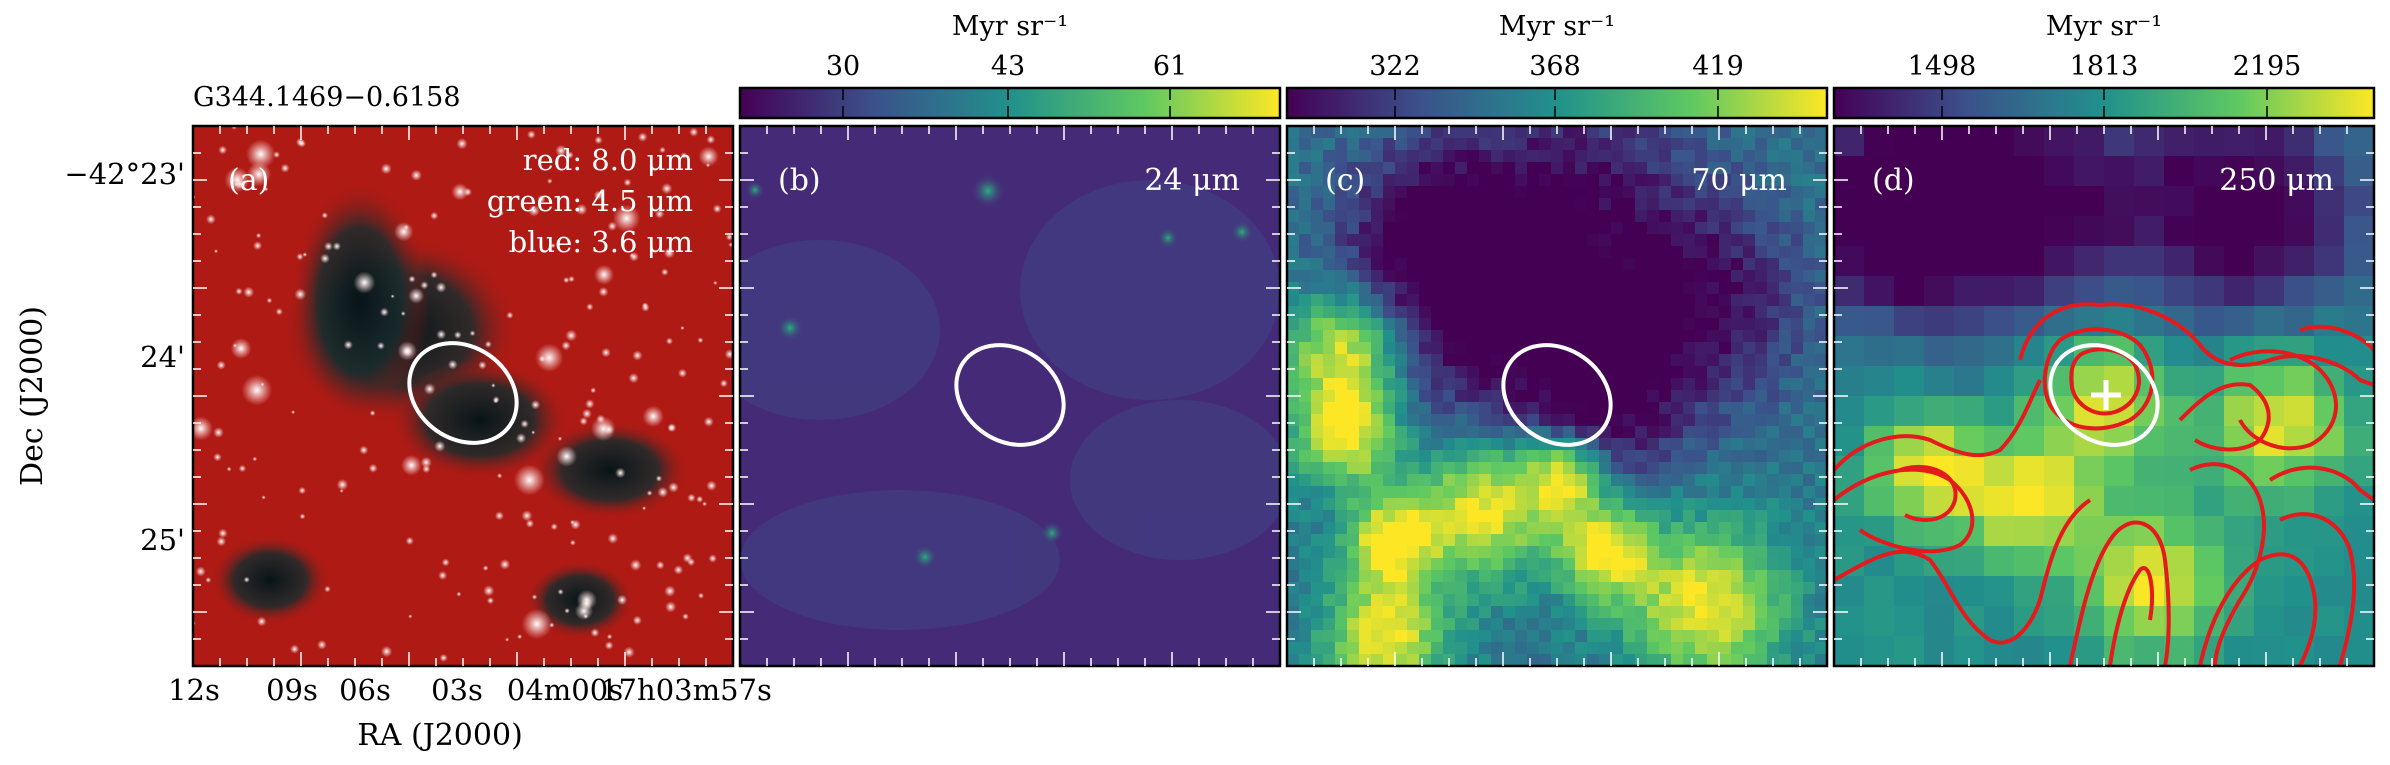 The image size is (2390, 765). Describe the element at coordinates (1557, 103) in the screenshot. I see `colorbar-c-bar` at that location.